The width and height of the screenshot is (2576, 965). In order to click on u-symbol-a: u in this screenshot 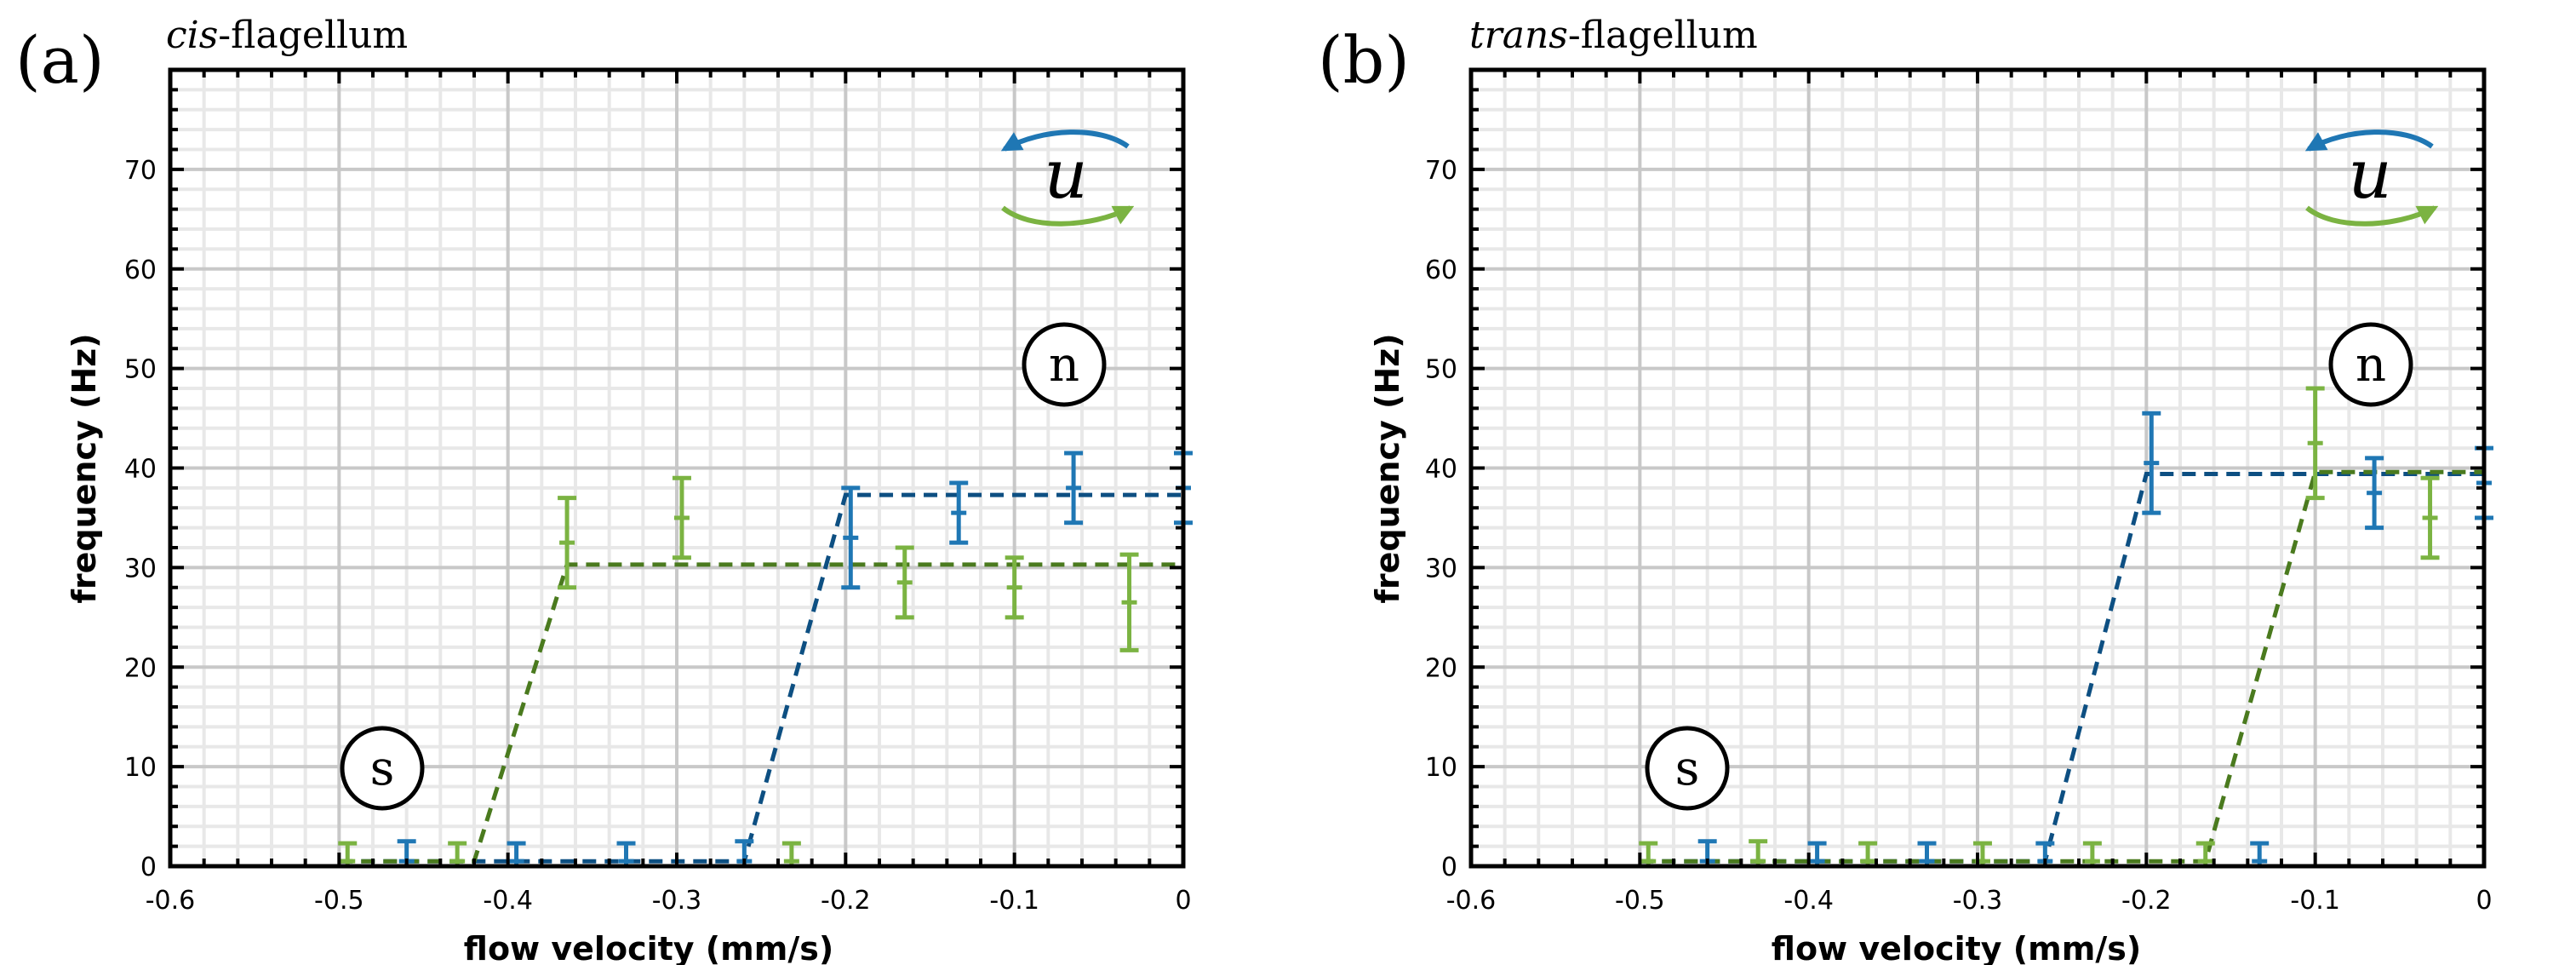, I will do `click(1066, 174)`.